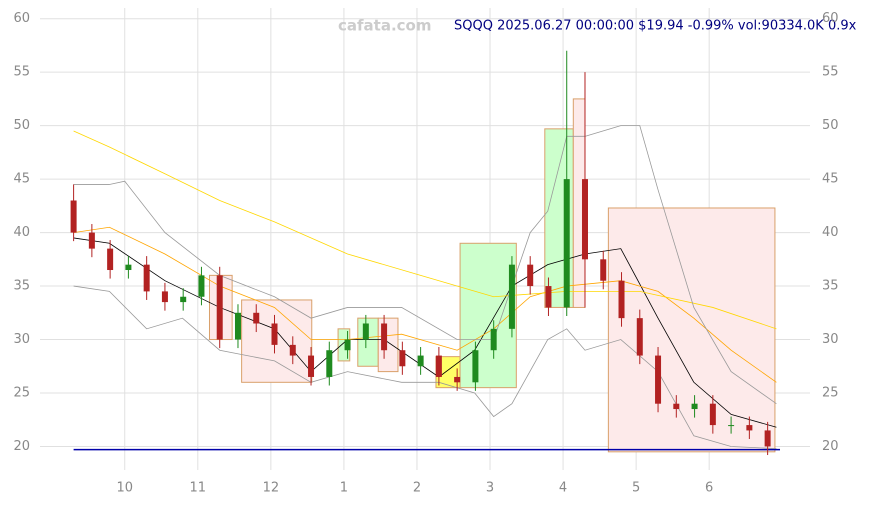  I want to click on x-tick-label: 10, so click(124, 488).